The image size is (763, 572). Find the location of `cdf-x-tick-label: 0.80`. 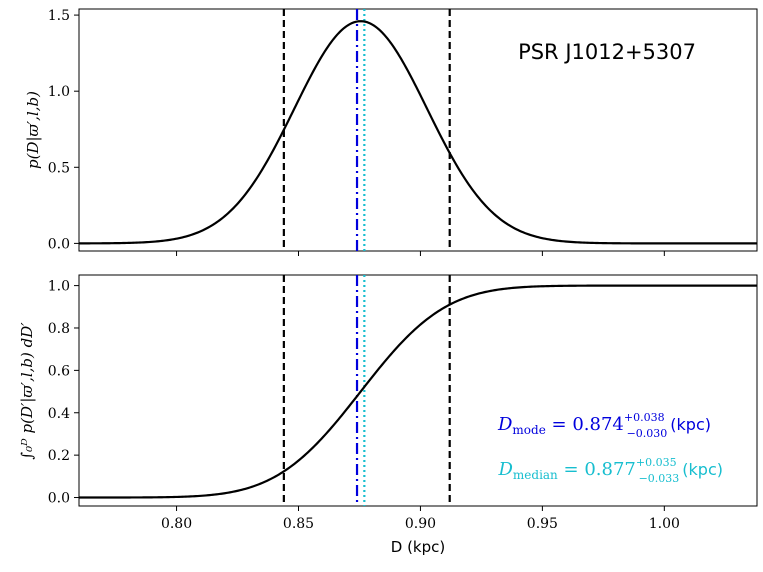

cdf-x-tick-label: 0.80 is located at coordinates (176, 524).